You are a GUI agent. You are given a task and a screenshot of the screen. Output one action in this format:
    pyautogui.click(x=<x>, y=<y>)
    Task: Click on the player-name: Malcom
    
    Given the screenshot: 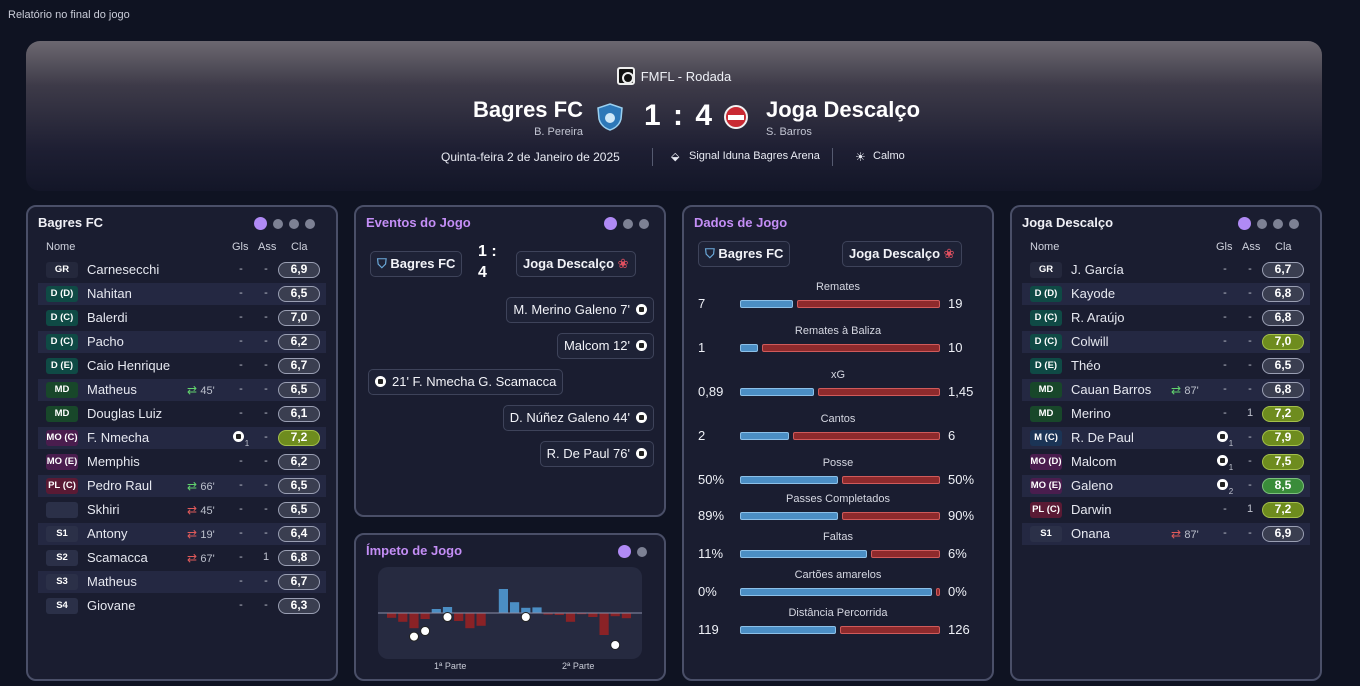 What is the action you would take?
    pyautogui.click(x=1094, y=461)
    